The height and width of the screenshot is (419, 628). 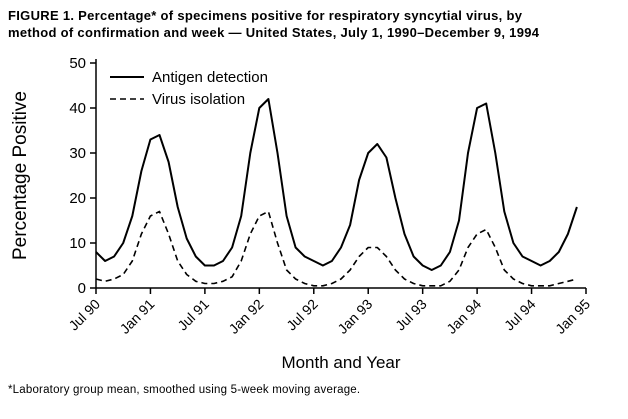 What do you see at coordinates (336, 249) in the screenshot?
I see `virus-isolation-line` at bounding box center [336, 249].